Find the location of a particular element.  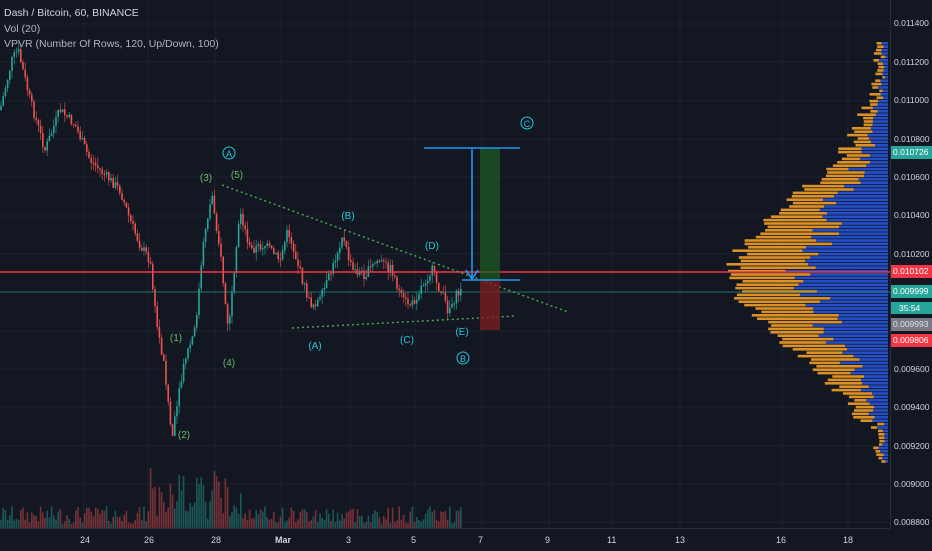

lower-trendline is located at coordinates (404, 322).